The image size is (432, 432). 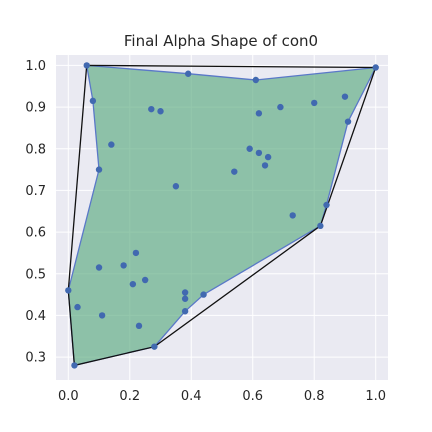 I want to click on y-tick-label: 0.9, so click(x=35, y=108).